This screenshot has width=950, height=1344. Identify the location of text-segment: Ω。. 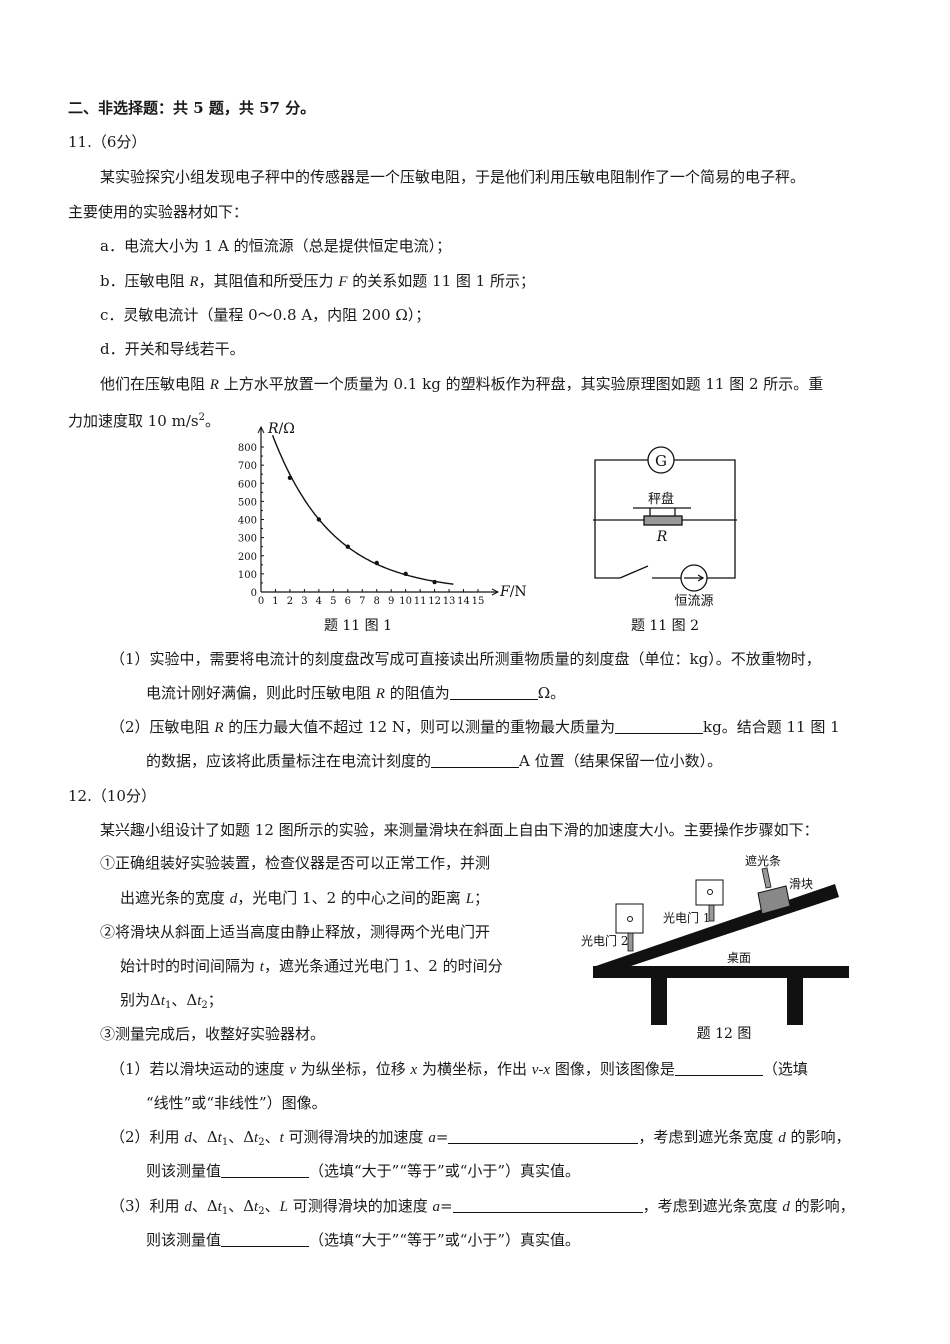
(551, 693).